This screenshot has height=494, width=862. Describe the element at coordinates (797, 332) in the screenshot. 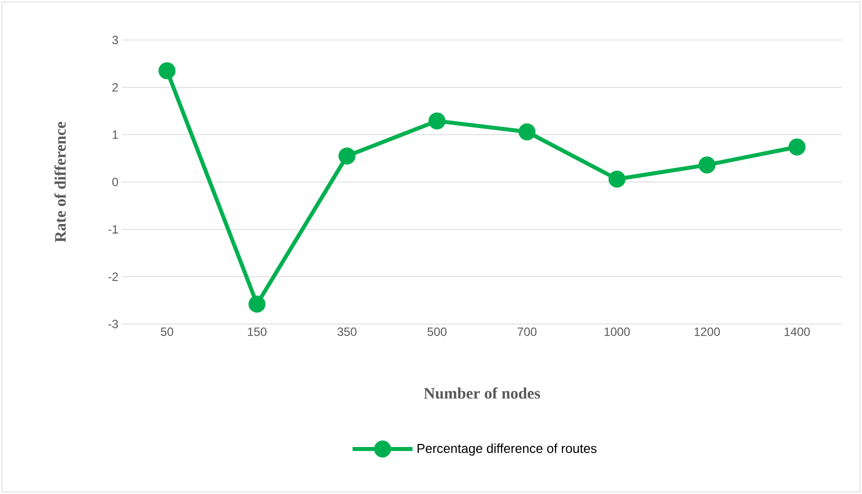

I see `x-tick-label: 1400` at that location.